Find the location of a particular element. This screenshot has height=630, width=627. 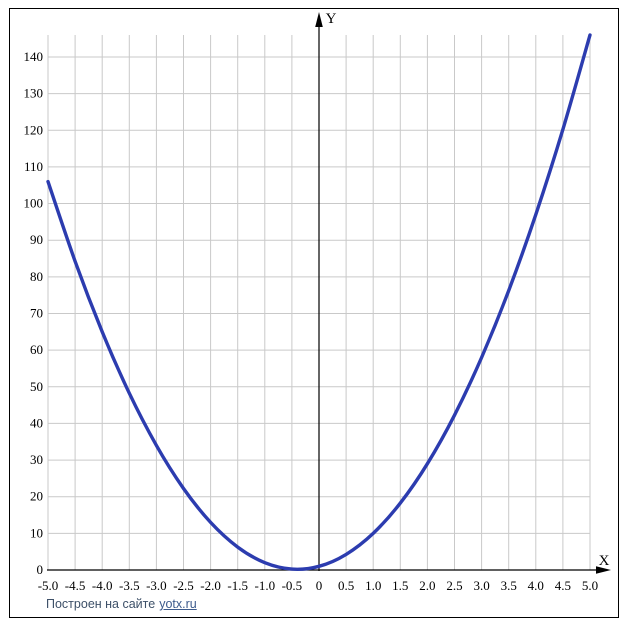

x-tick-label: 0 is located at coordinates (319, 585).